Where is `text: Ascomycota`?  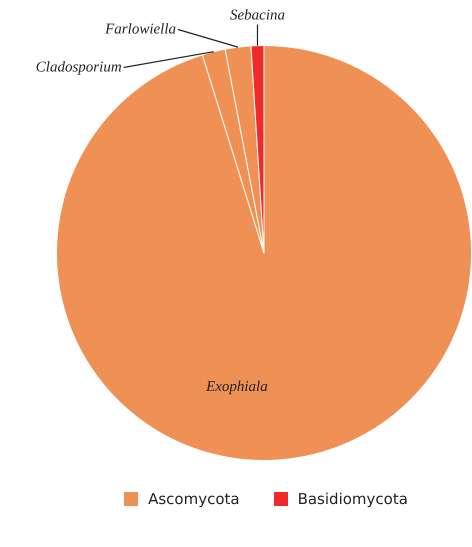
text: Ascomycota is located at coordinates (194, 499).